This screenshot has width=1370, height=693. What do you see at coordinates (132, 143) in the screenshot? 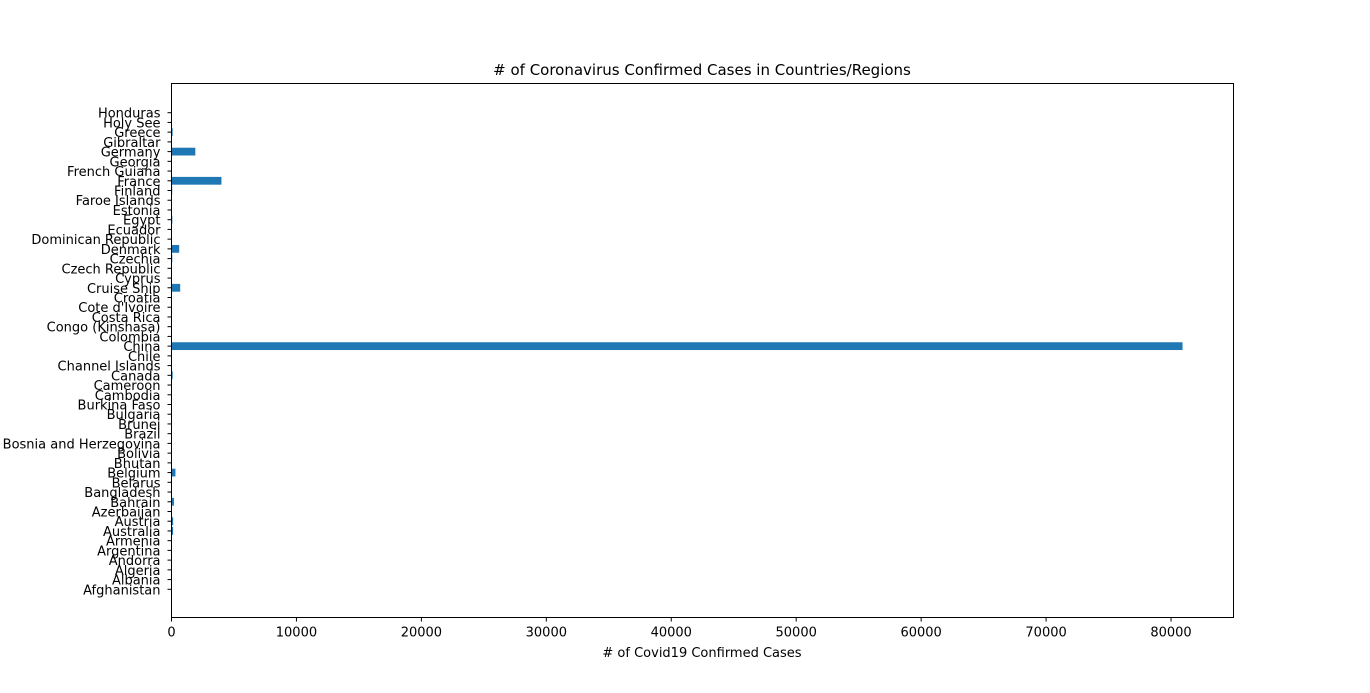
I see `category-label: Gibraltar` at bounding box center [132, 143].